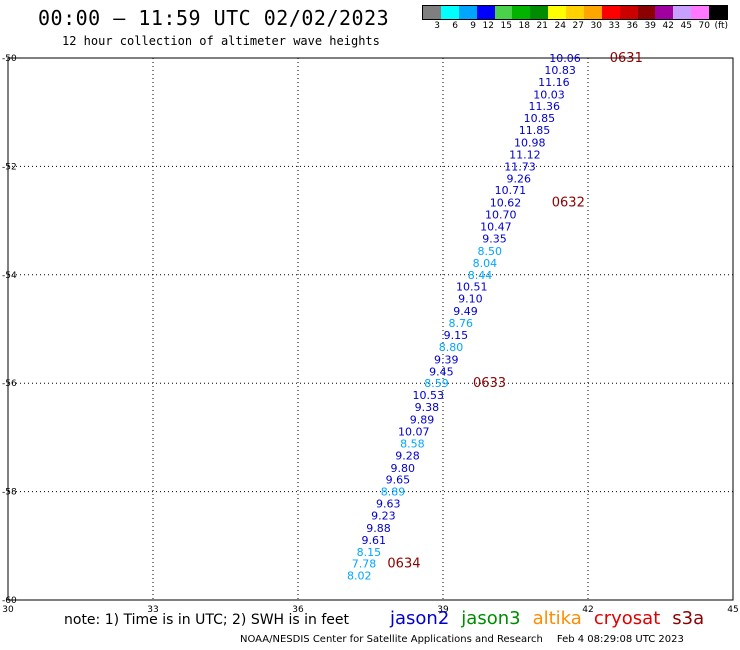  I want to click on legend-item-jason3: jason3, so click(491, 618).